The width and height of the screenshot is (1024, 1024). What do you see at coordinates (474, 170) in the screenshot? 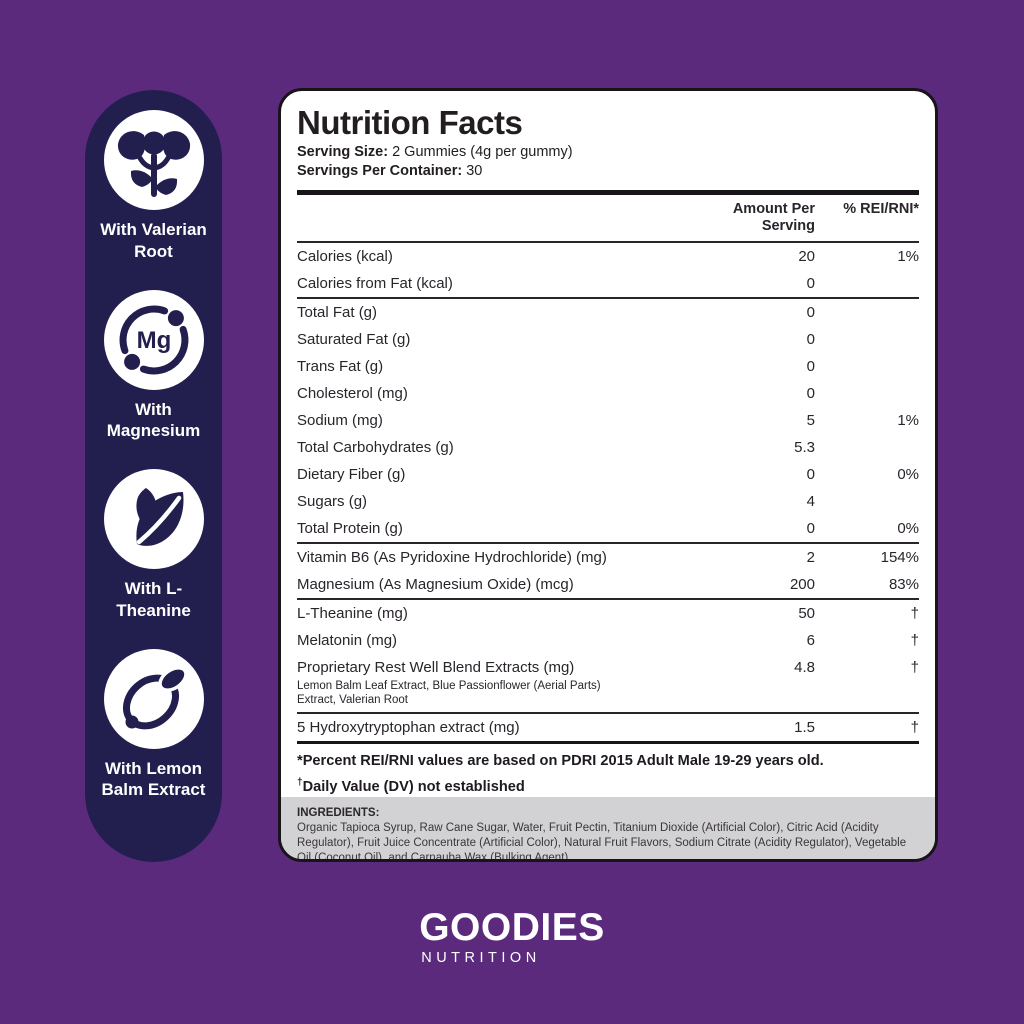
I see `servings-per-container-value: 30` at bounding box center [474, 170].